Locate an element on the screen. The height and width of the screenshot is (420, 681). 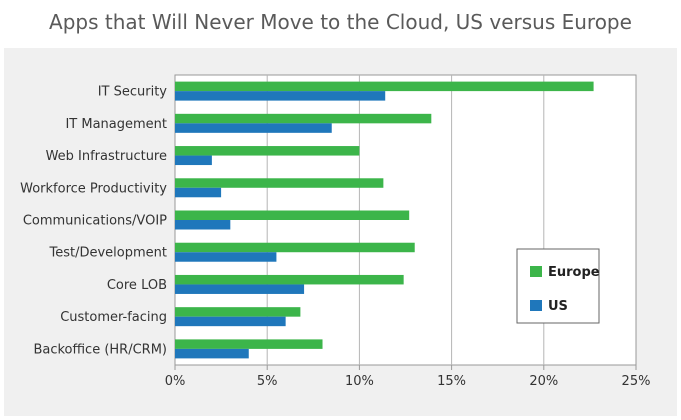
category-label: IT Security is located at coordinates (133, 92).